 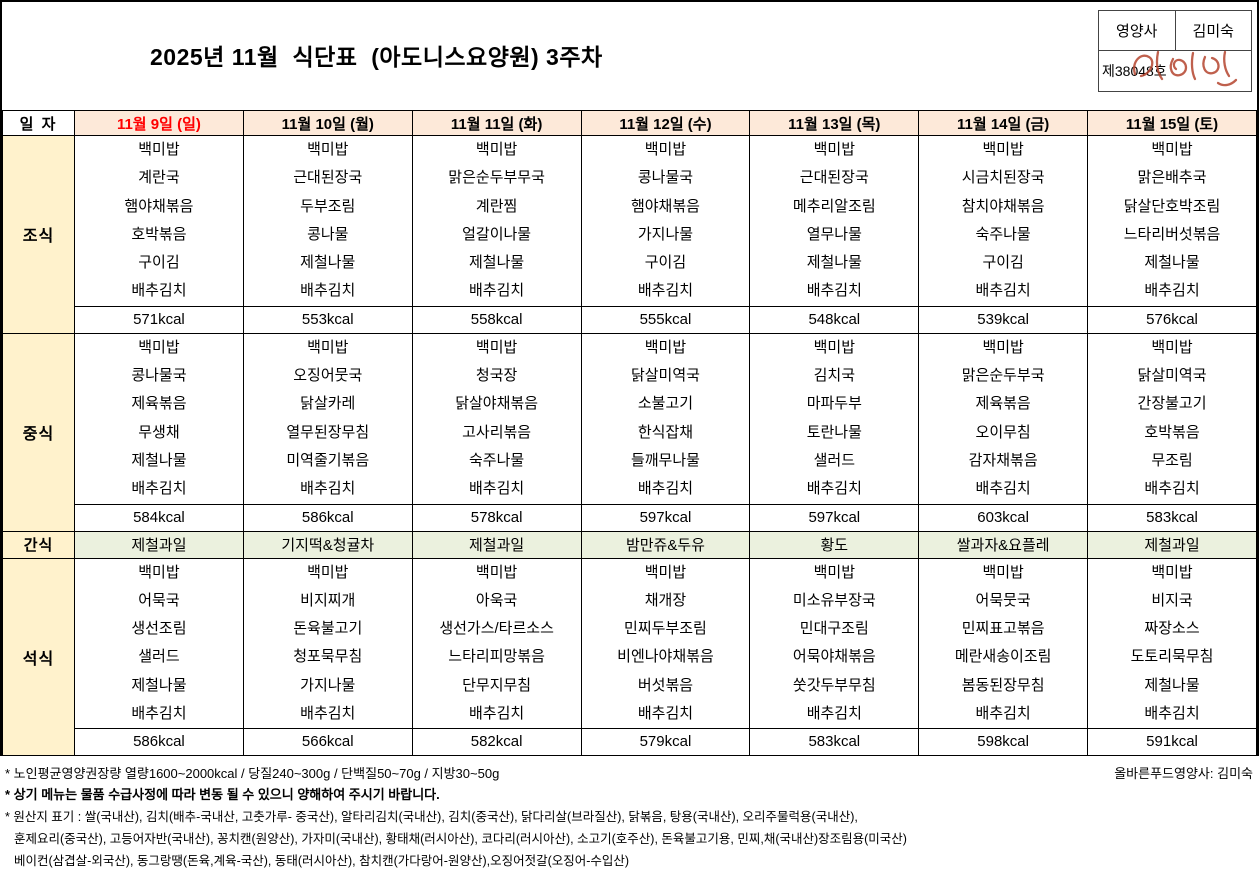 I want to click on meal-cell: 백미밥 오징어뭇국 닭살카레 열무된장무침 미역줄기볶음 배추김치 586kcal, so click(x=327, y=432).